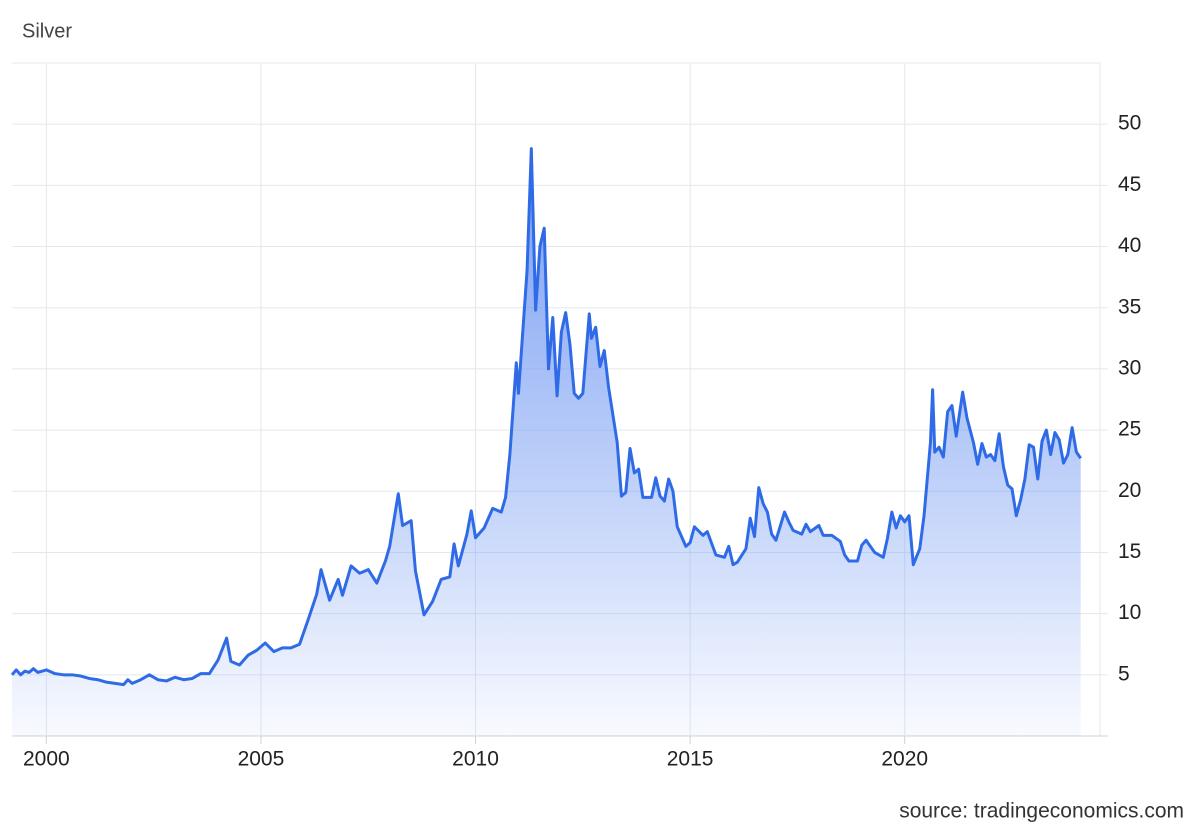  I want to click on y-tick-label: 5, so click(1124, 673).